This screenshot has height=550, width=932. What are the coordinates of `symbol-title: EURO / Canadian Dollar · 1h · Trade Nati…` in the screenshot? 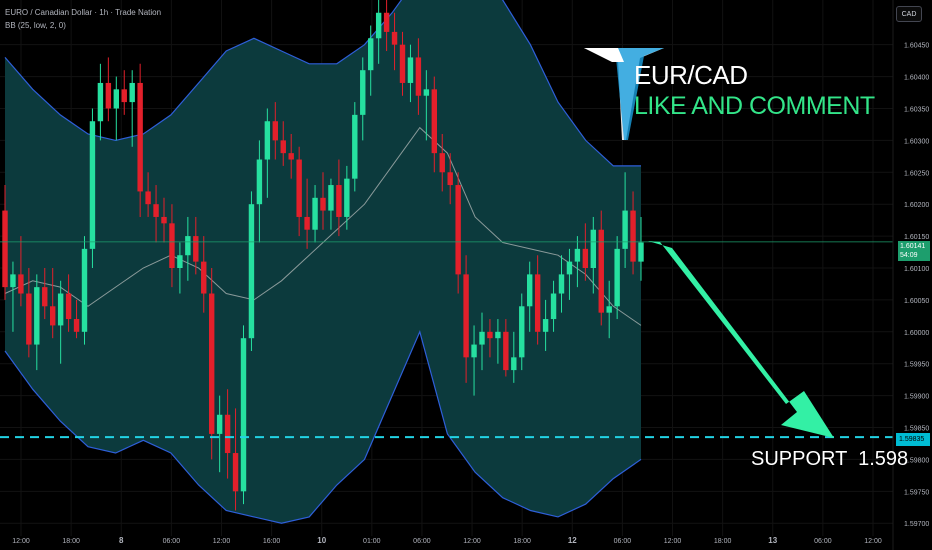 It's located at (83, 12).